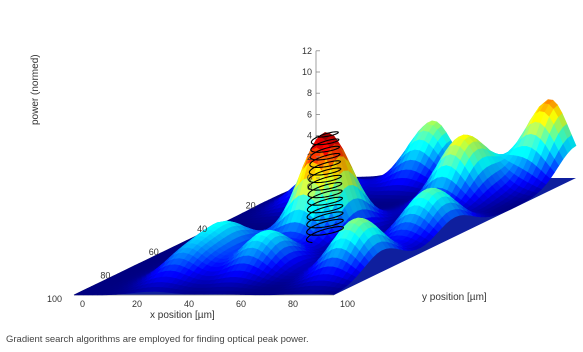  Describe the element at coordinates (347, 304) in the screenshot. I see `y-tick-label: 100` at that location.